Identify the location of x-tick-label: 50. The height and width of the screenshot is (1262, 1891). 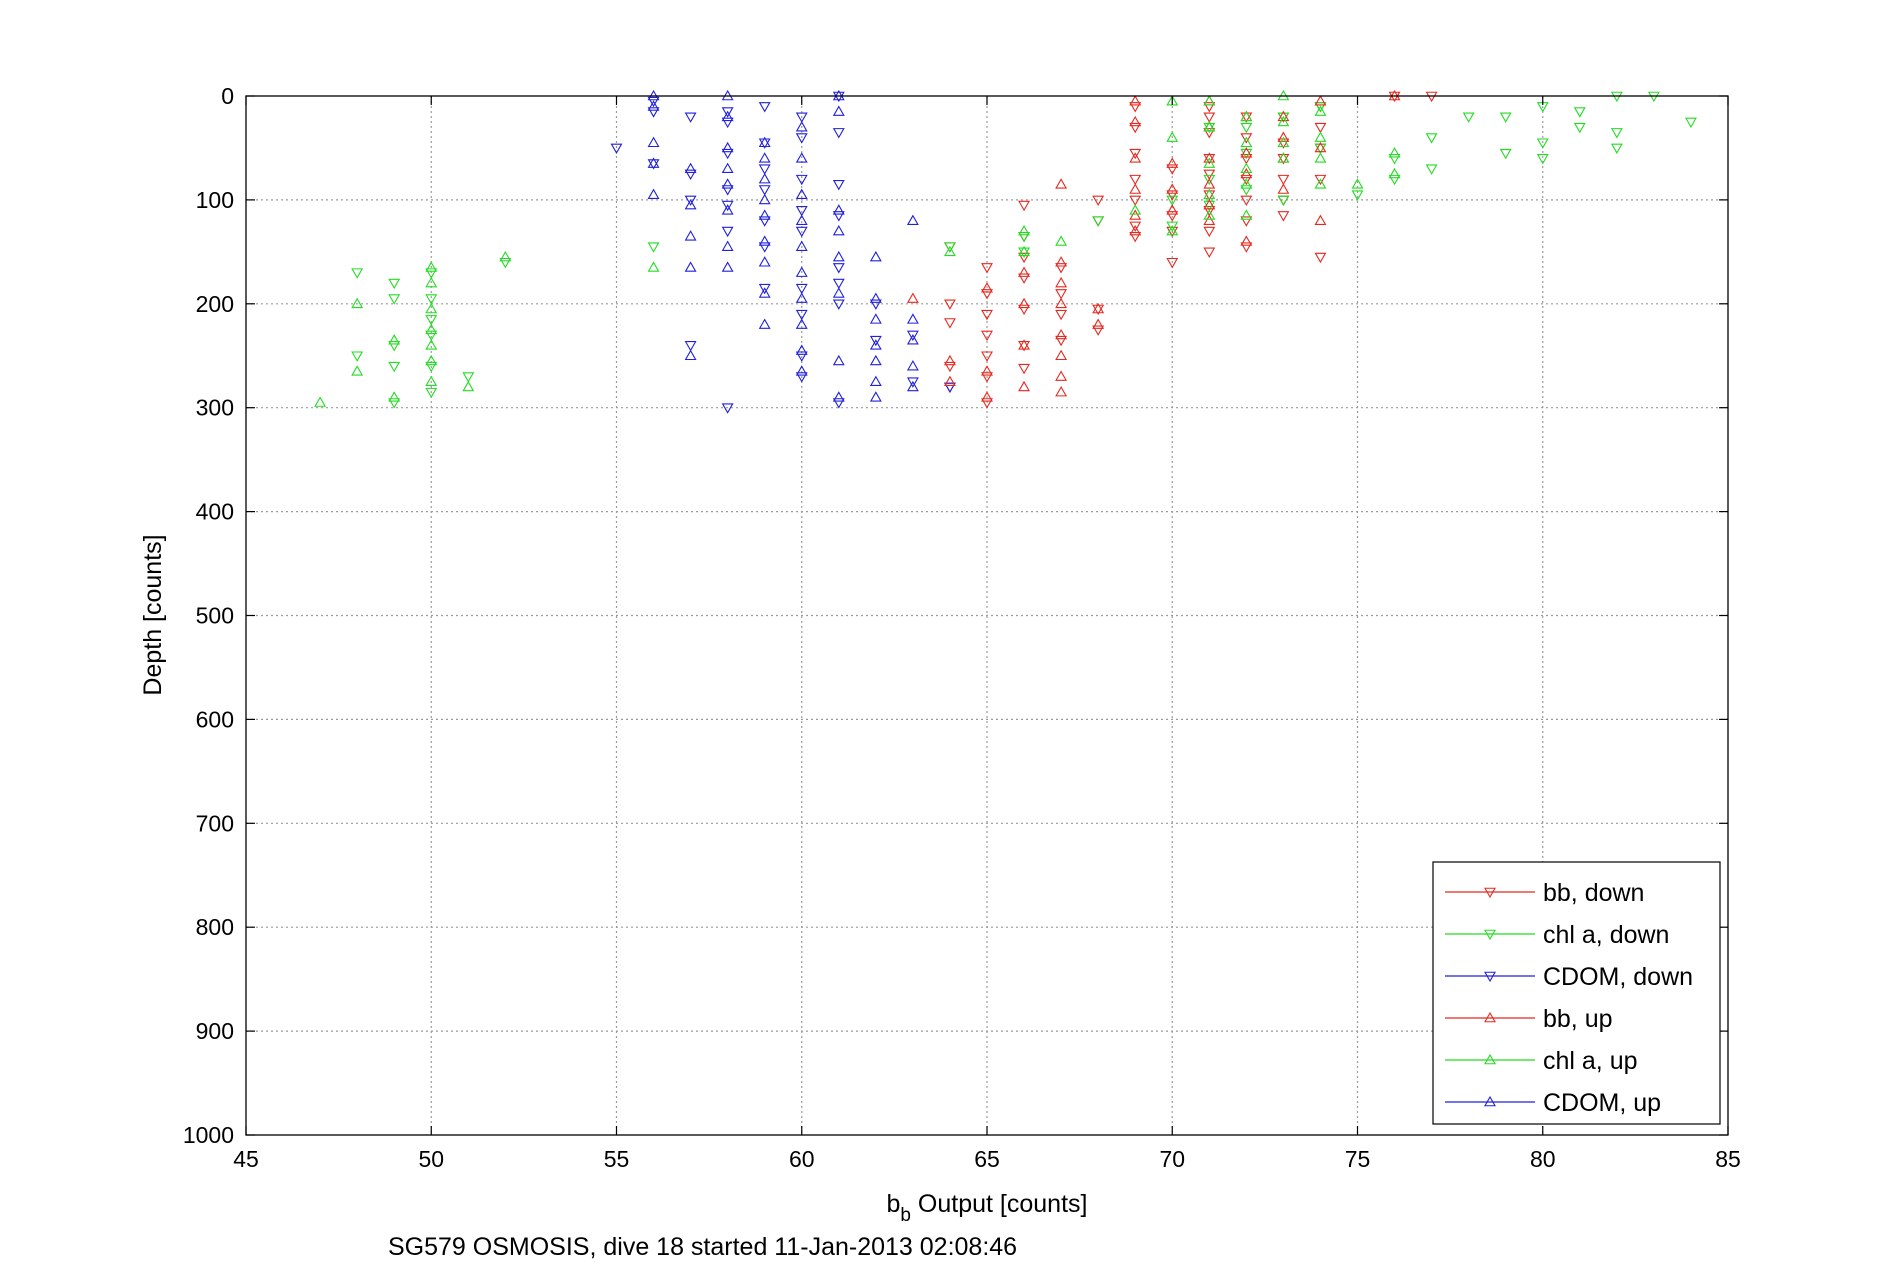
(431, 1159).